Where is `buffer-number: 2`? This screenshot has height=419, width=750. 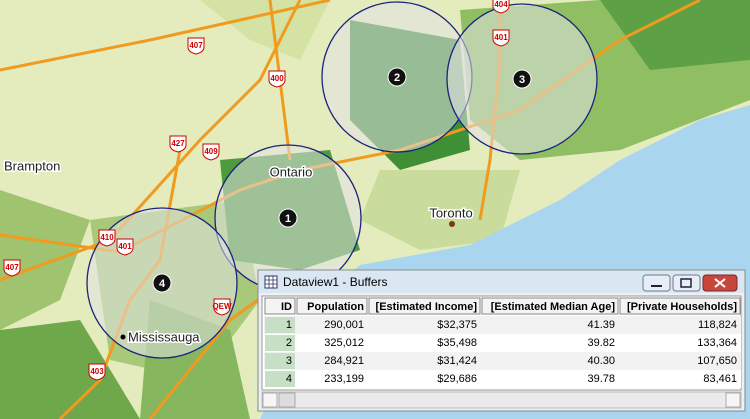 buffer-number: 2 is located at coordinates (397, 78).